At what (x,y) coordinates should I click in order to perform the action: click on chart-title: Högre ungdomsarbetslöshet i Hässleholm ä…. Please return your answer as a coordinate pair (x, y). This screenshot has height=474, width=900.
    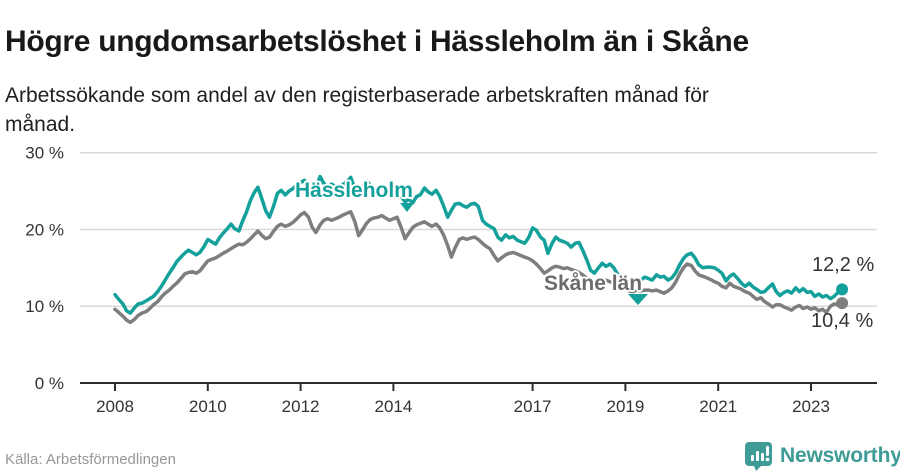
    Looking at the image, I should click on (377, 42).